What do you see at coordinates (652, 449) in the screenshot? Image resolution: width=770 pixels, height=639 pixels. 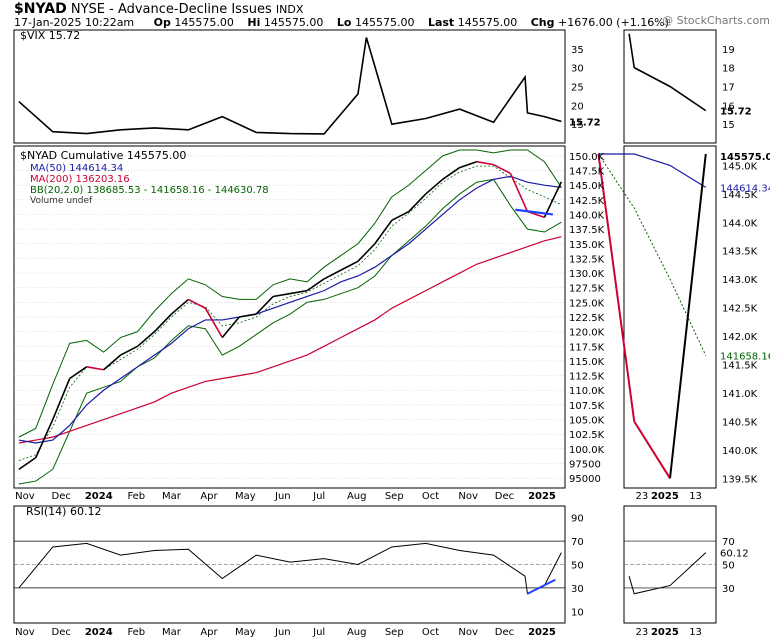 I see `zoom-price-segment` at bounding box center [652, 449].